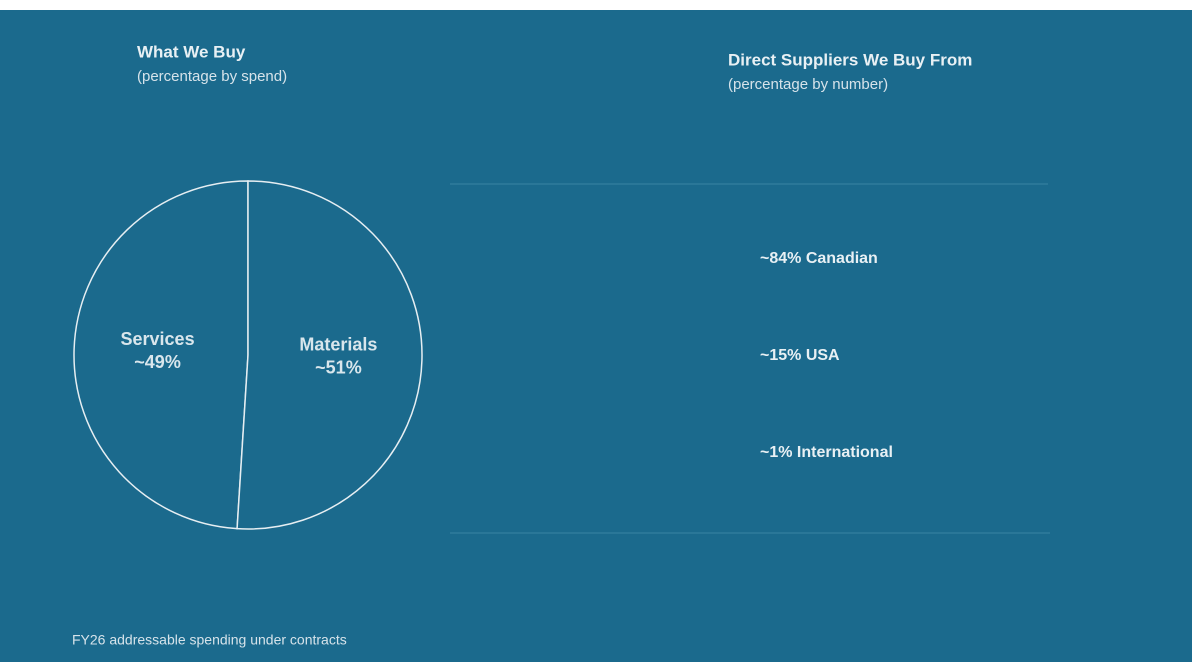  I want to click on slice-label: Services, so click(158, 339).